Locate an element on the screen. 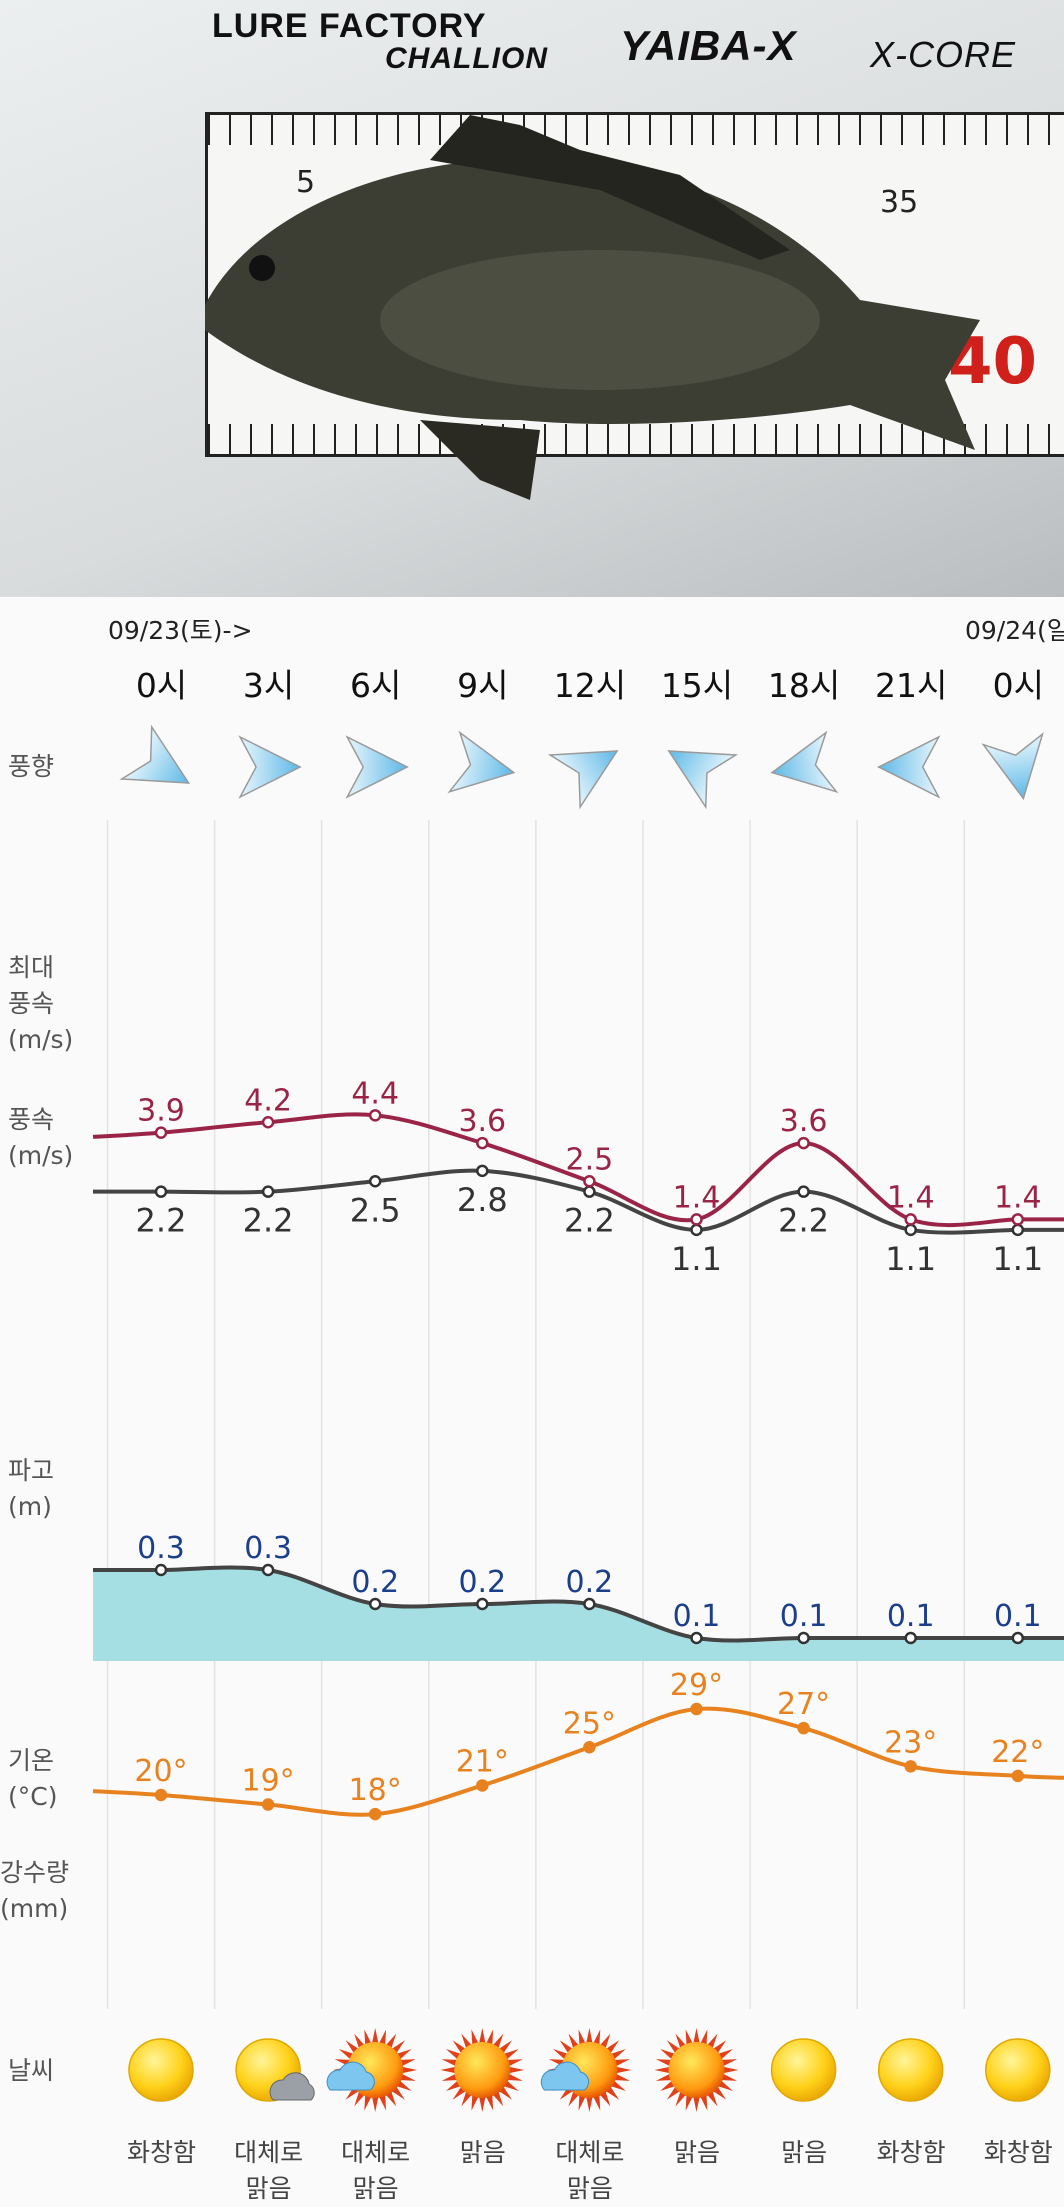 The image size is (1064, 2207). fish-image is located at coordinates (592, 307).